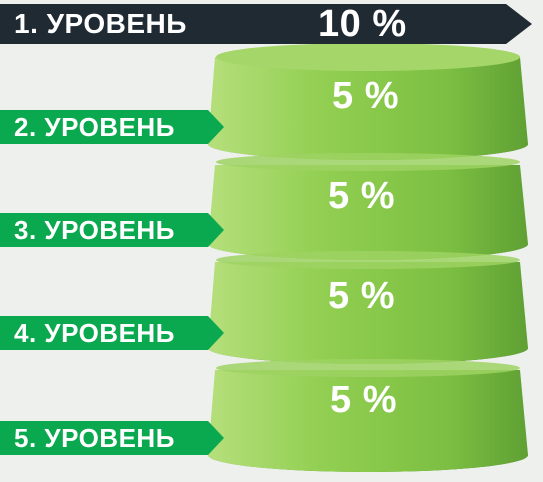  What do you see at coordinates (94, 333) in the screenshot?
I see `level-4-label: 4. УРОВЕНЬ` at bounding box center [94, 333].